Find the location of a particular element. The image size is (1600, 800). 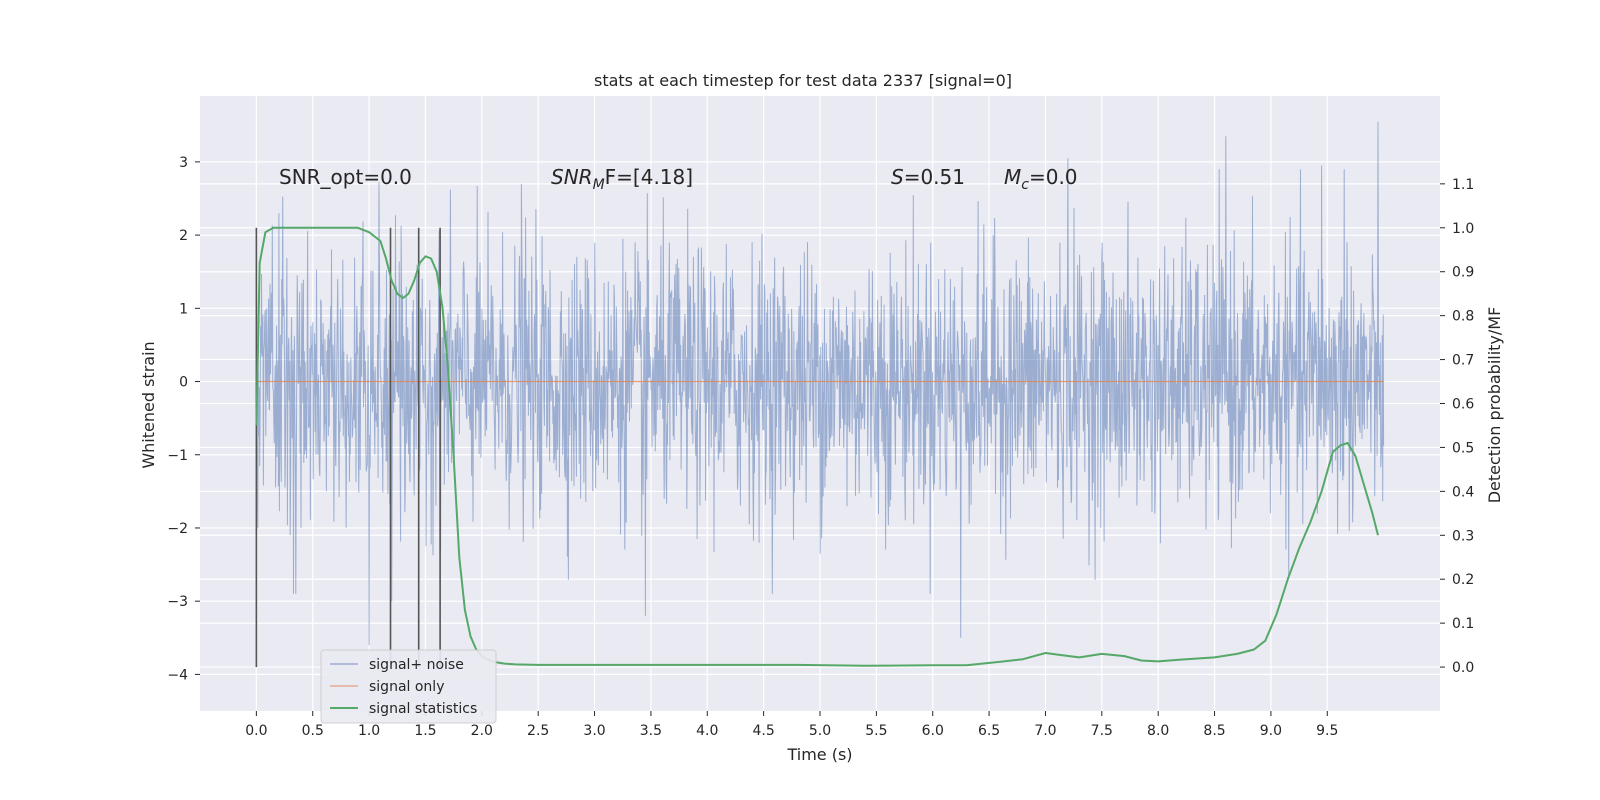

y-tick-label: −3 is located at coordinates (177, 602).